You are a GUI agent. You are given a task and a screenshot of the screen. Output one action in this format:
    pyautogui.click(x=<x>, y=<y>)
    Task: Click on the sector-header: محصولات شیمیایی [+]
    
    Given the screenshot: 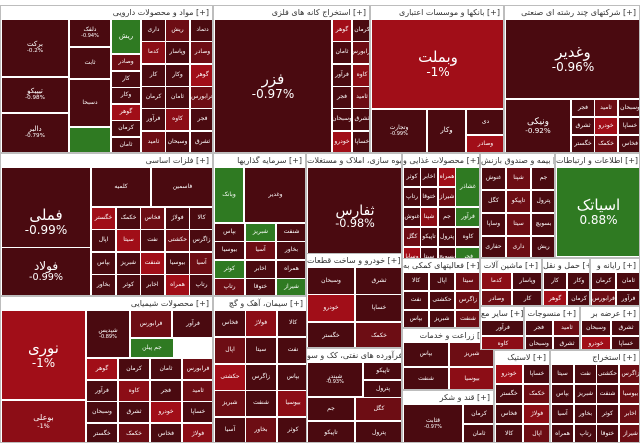 What is the action you would take?
    pyautogui.click(x=106, y=303)
    